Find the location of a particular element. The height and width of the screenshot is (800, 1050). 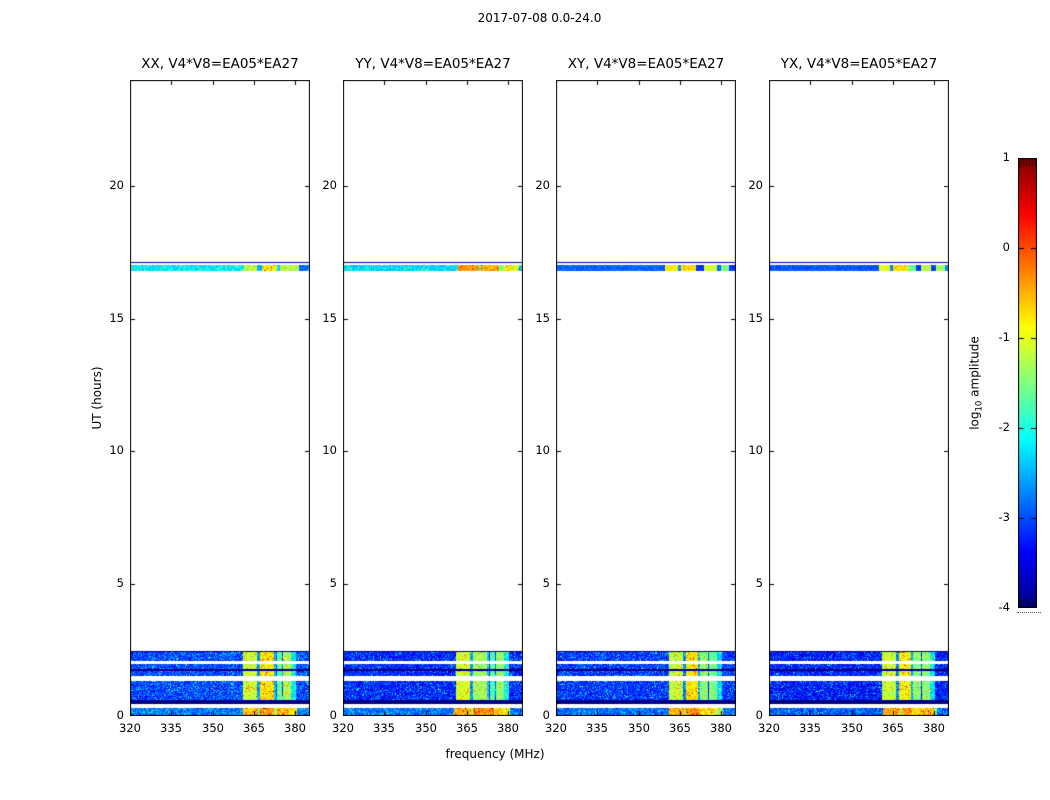

spectrogram-canvas-xy is located at coordinates (646, 398).